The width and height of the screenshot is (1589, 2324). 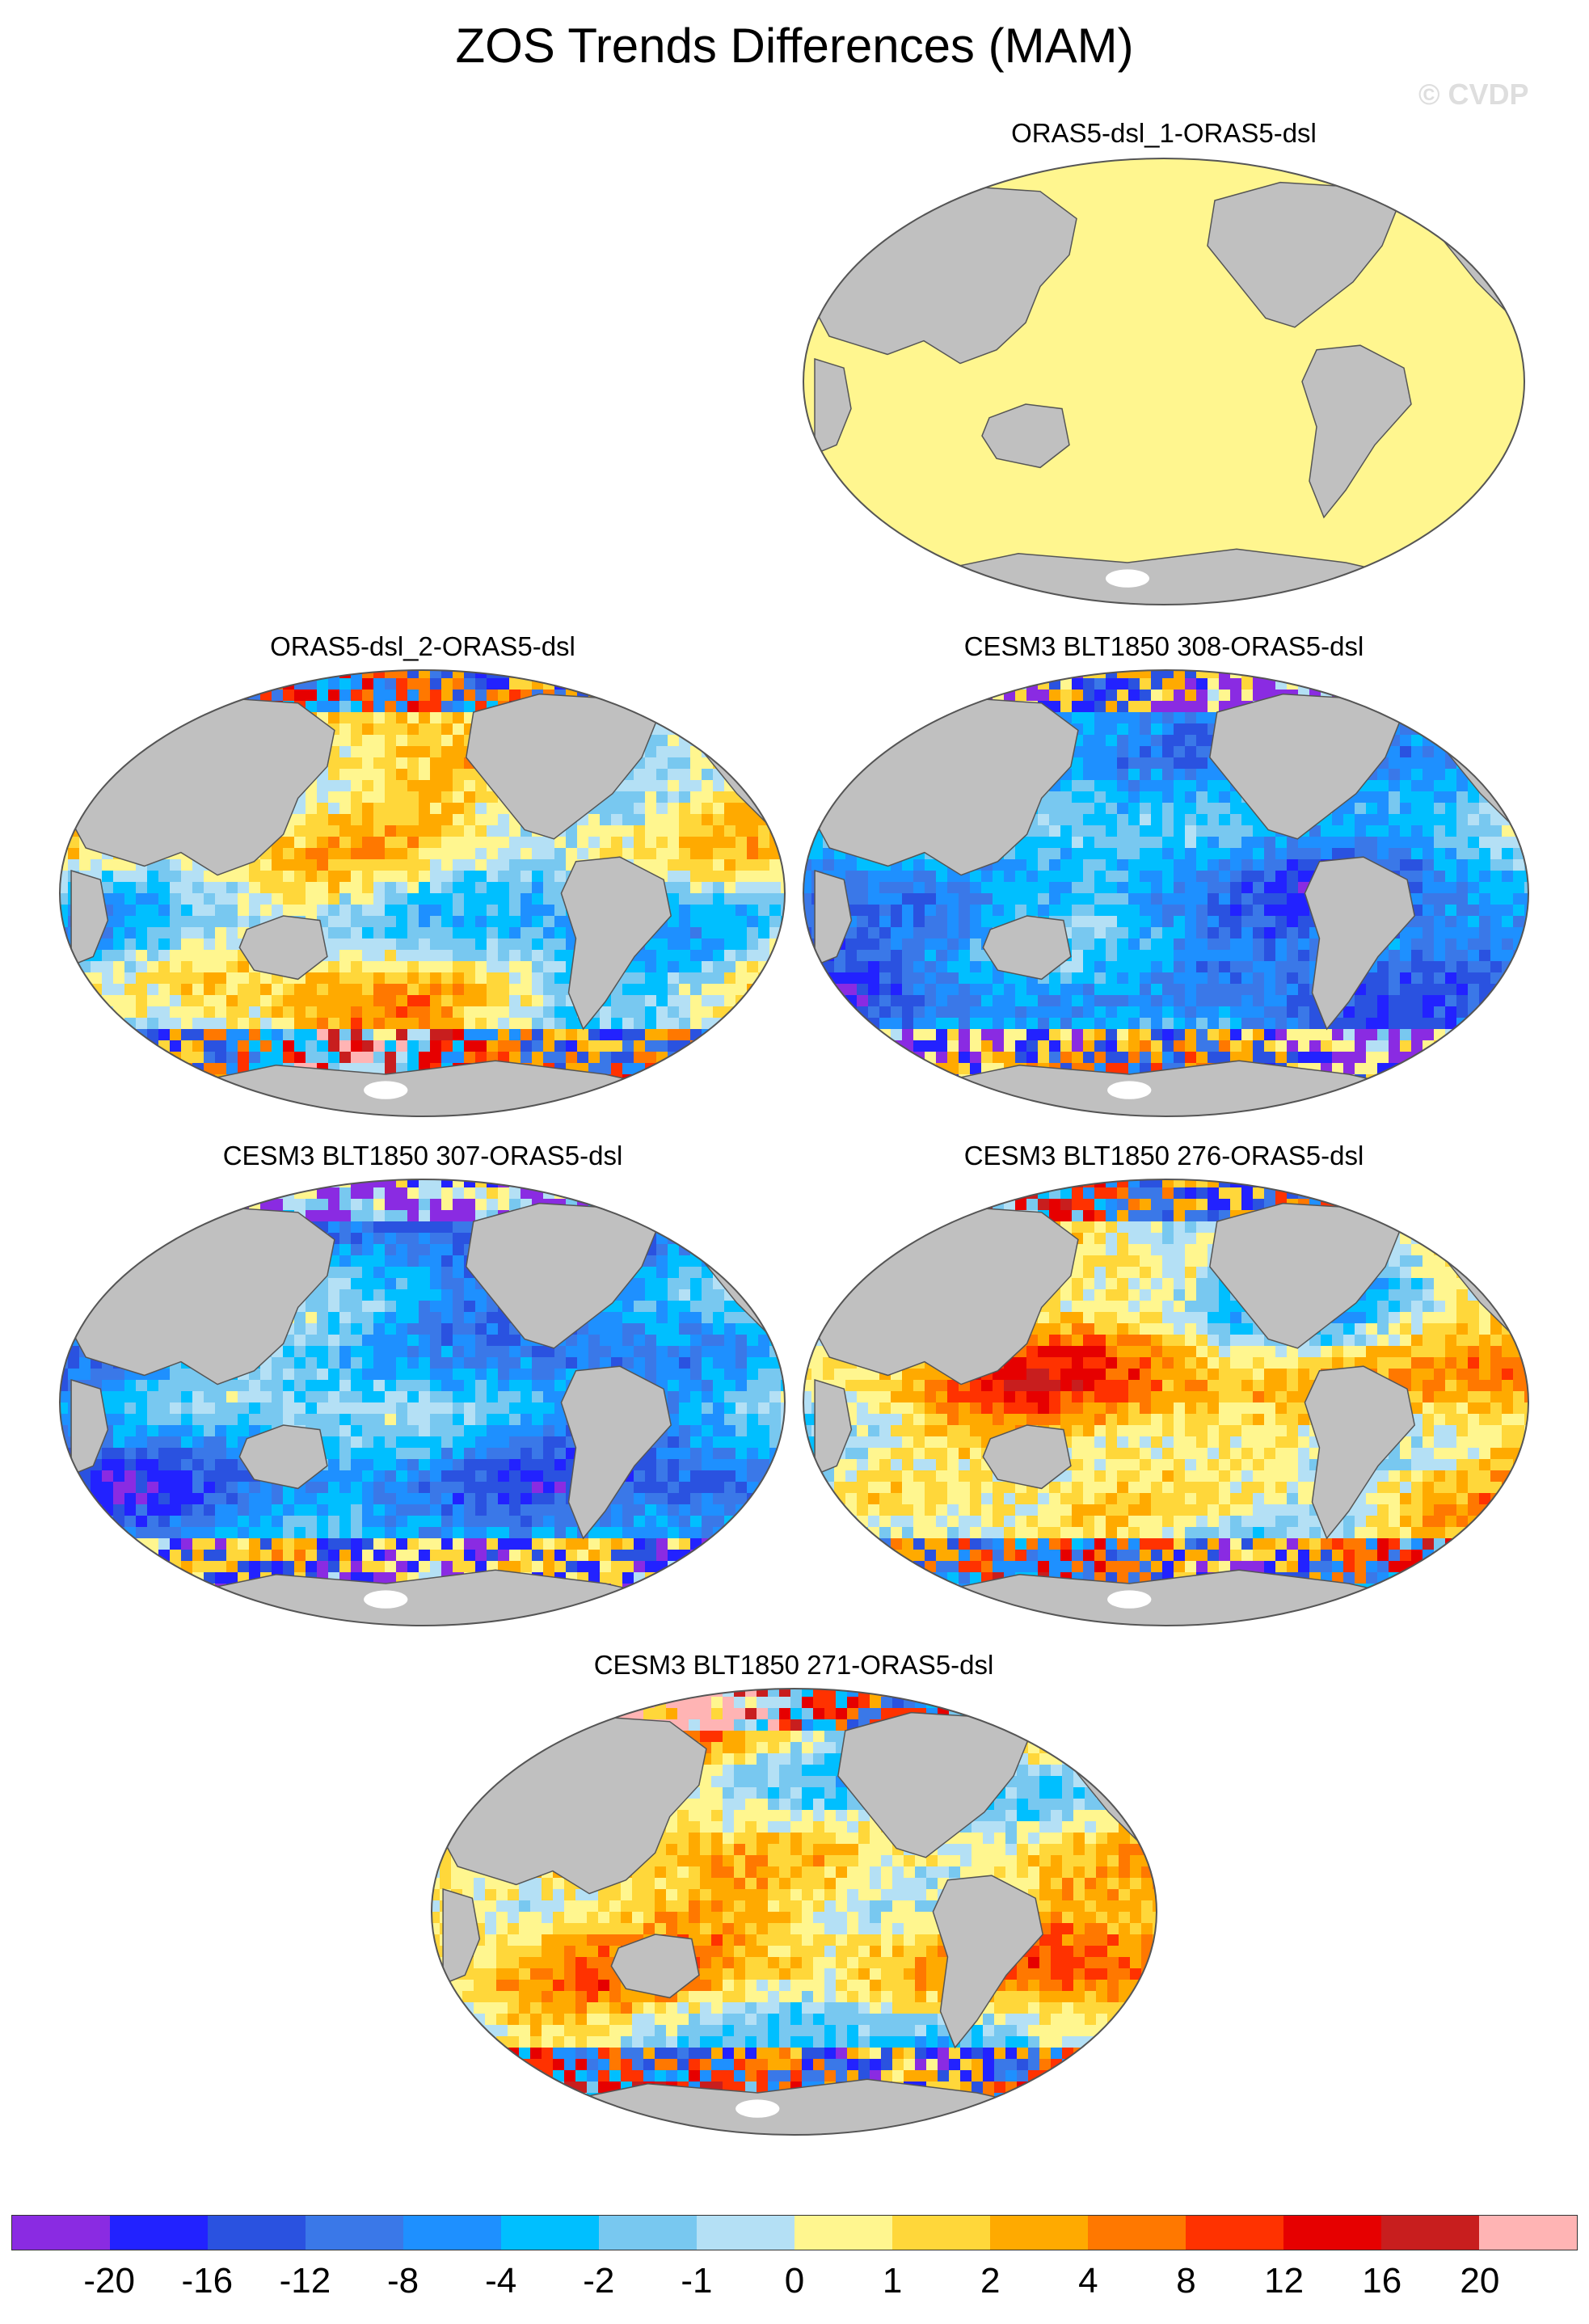 I want to click on colorbar-labels: -20 -16 -12 -8 -4 -2 -1 0 1 2 4 8 12 16 20, so click(x=794, y=2284).